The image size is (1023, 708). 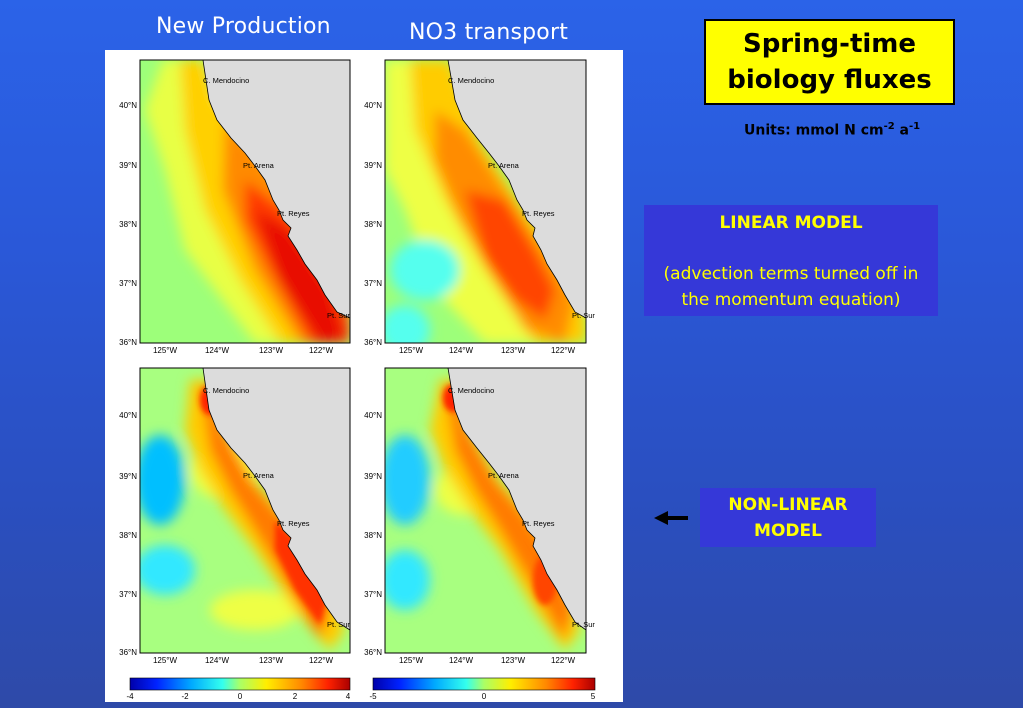 What do you see at coordinates (788, 517) in the screenshot?
I see `nonlinear-model-box: NON-LINEAR MODEL` at bounding box center [788, 517].